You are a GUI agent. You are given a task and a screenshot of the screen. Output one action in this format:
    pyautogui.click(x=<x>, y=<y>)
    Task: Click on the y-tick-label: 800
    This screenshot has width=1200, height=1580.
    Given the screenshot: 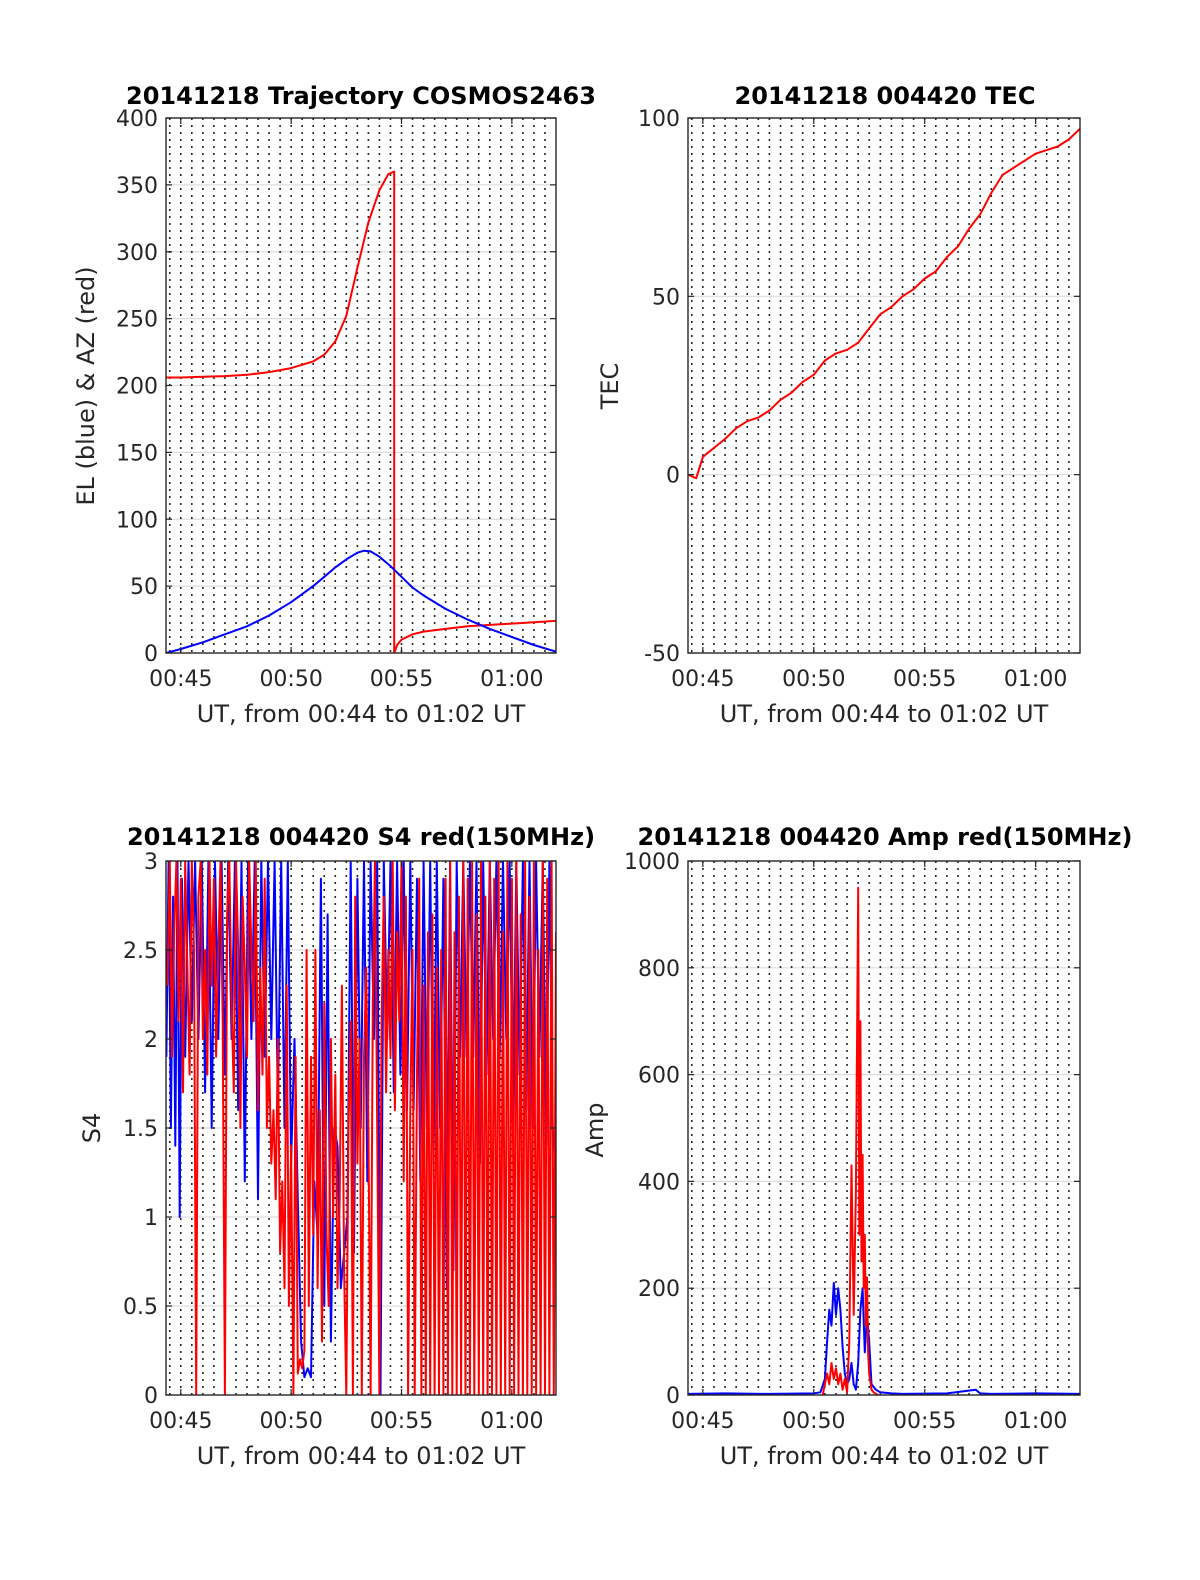 What is the action you would take?
    pyautogui.click(x=659, y=969)
    